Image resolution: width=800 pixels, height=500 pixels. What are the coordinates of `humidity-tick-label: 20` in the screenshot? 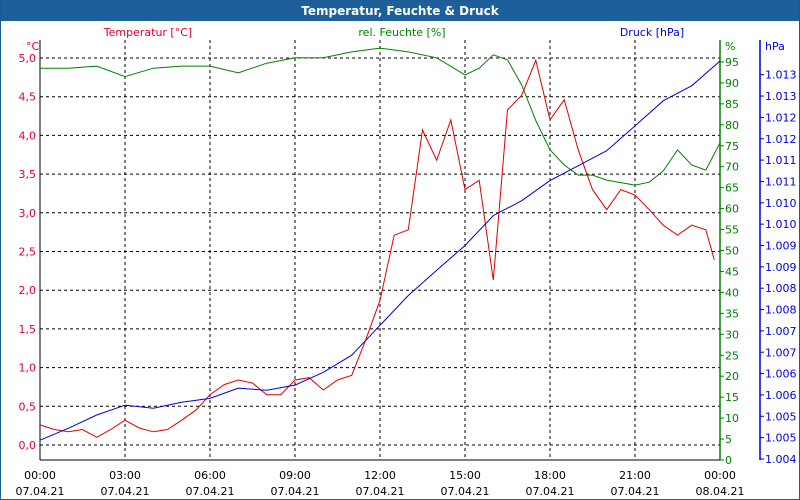 It's located at (732, 376).